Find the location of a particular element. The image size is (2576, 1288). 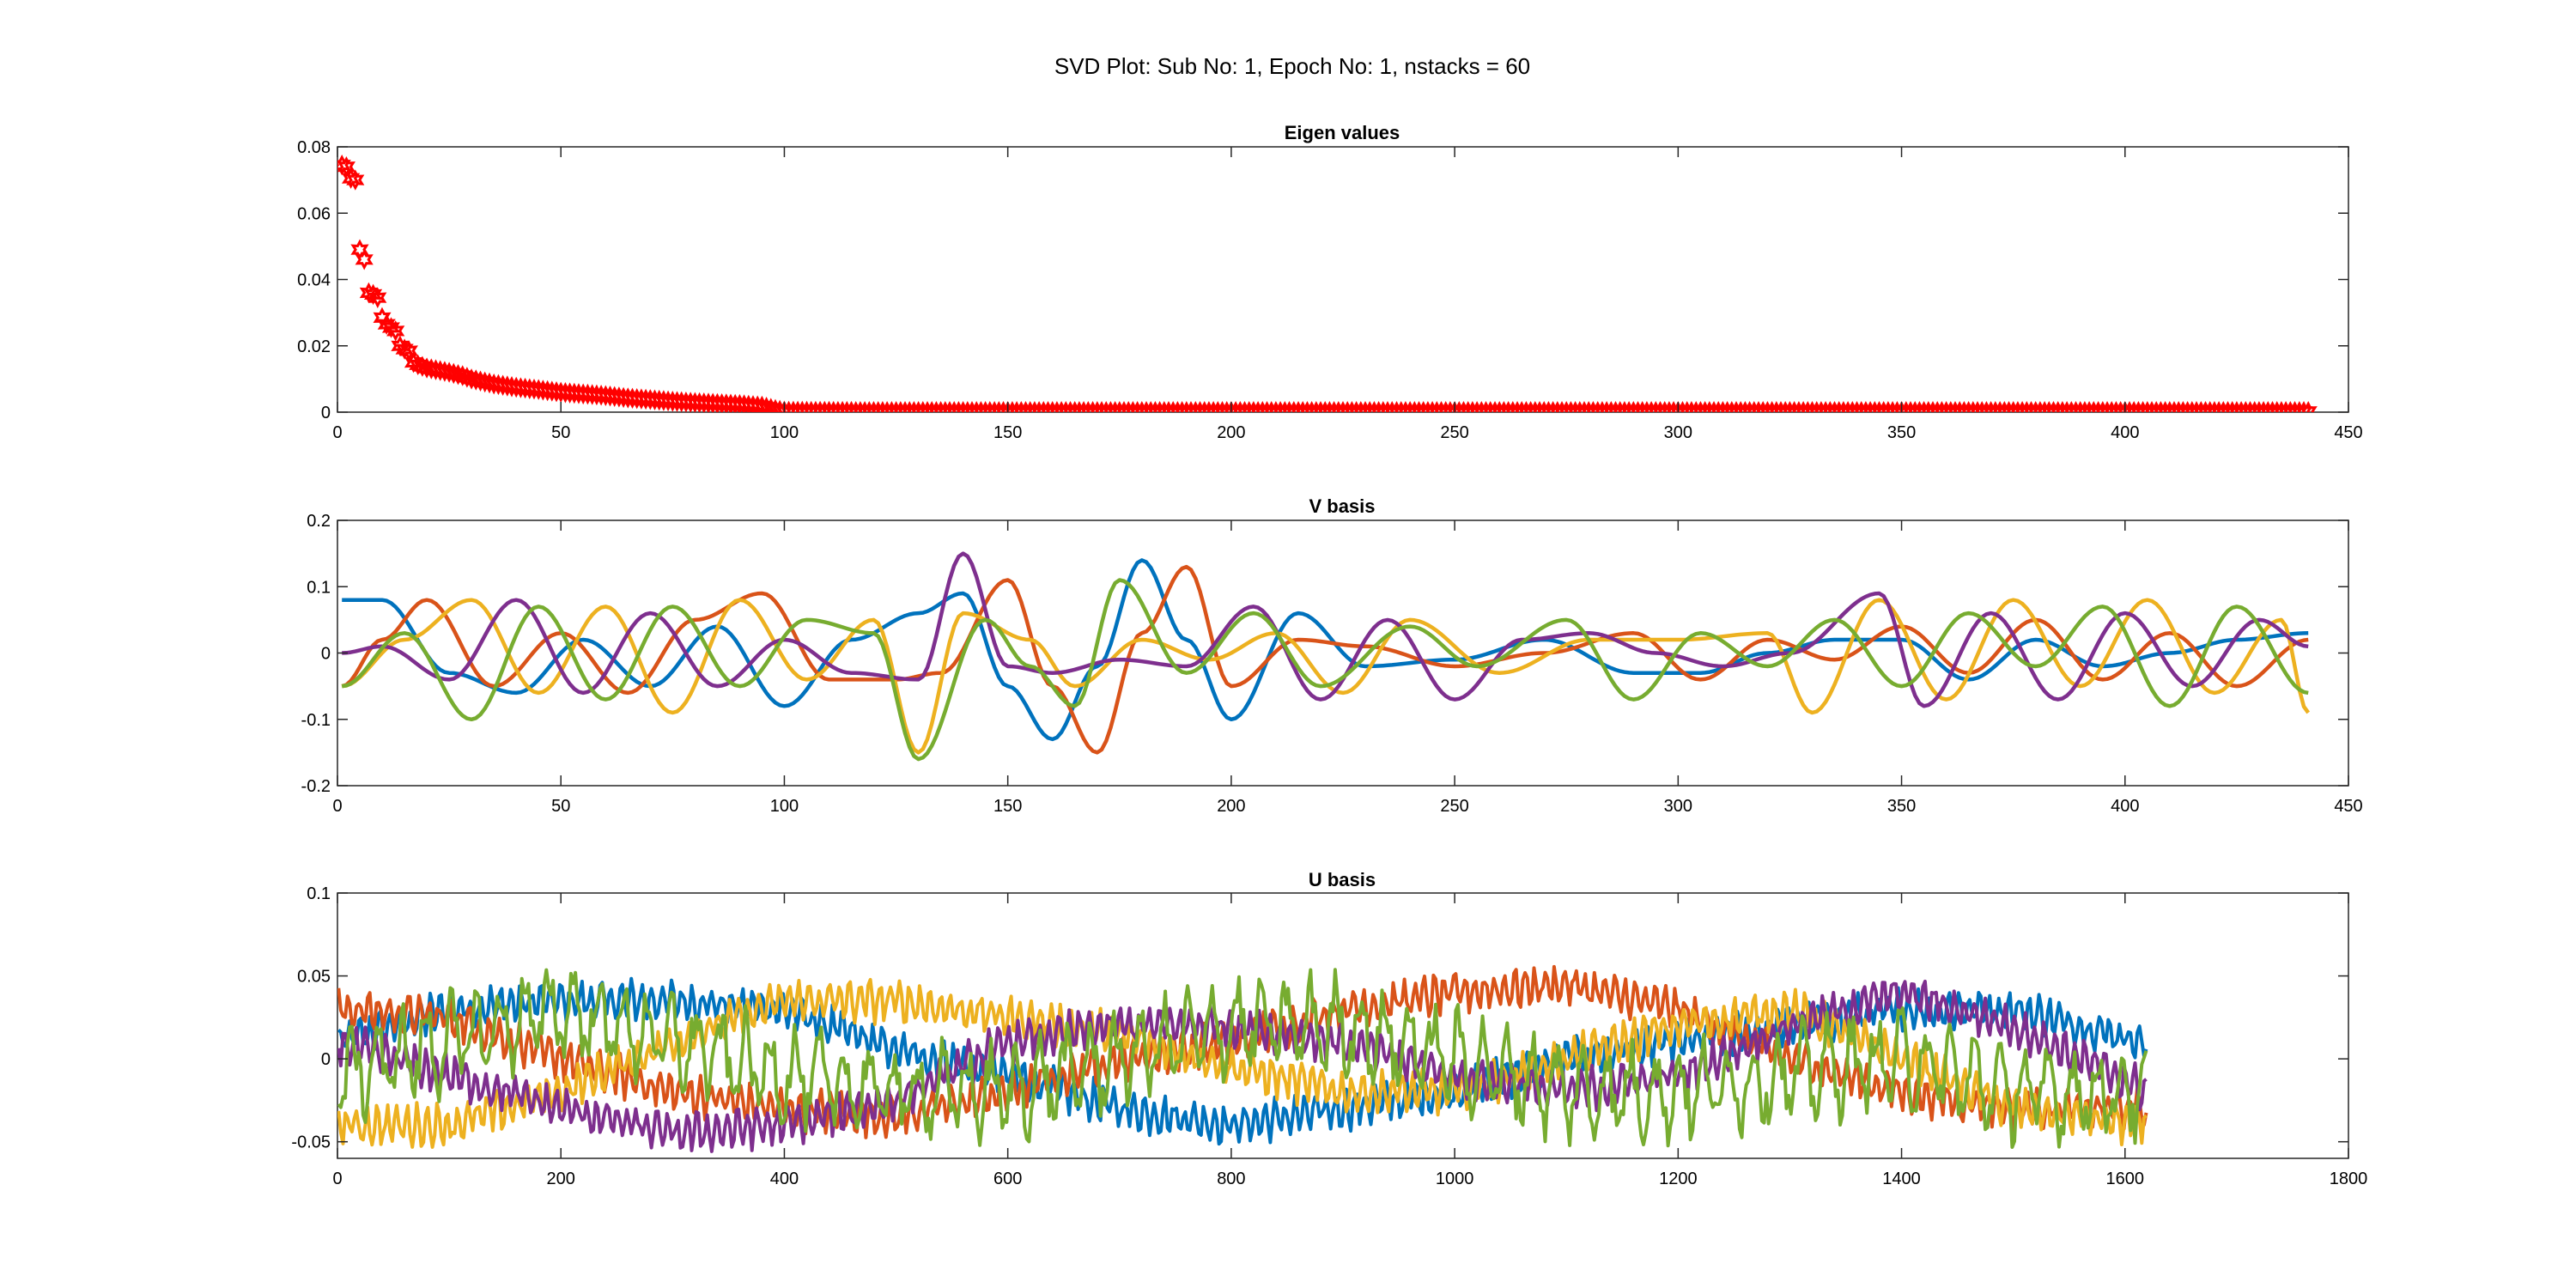

y-tick-label: 0.02 is located at coordinates (314, 346).